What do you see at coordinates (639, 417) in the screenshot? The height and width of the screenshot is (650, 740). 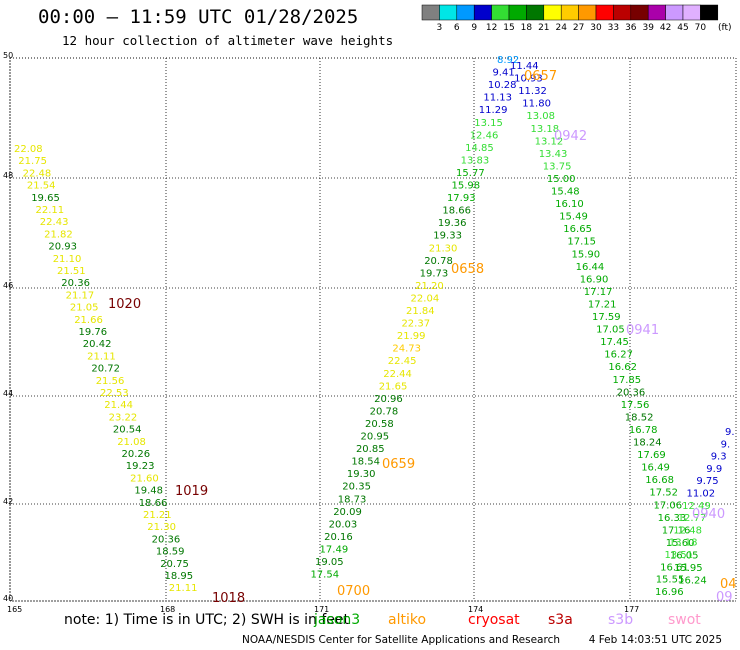 I see `wave-height-value: 18.52` at bounding box center [639, 417].